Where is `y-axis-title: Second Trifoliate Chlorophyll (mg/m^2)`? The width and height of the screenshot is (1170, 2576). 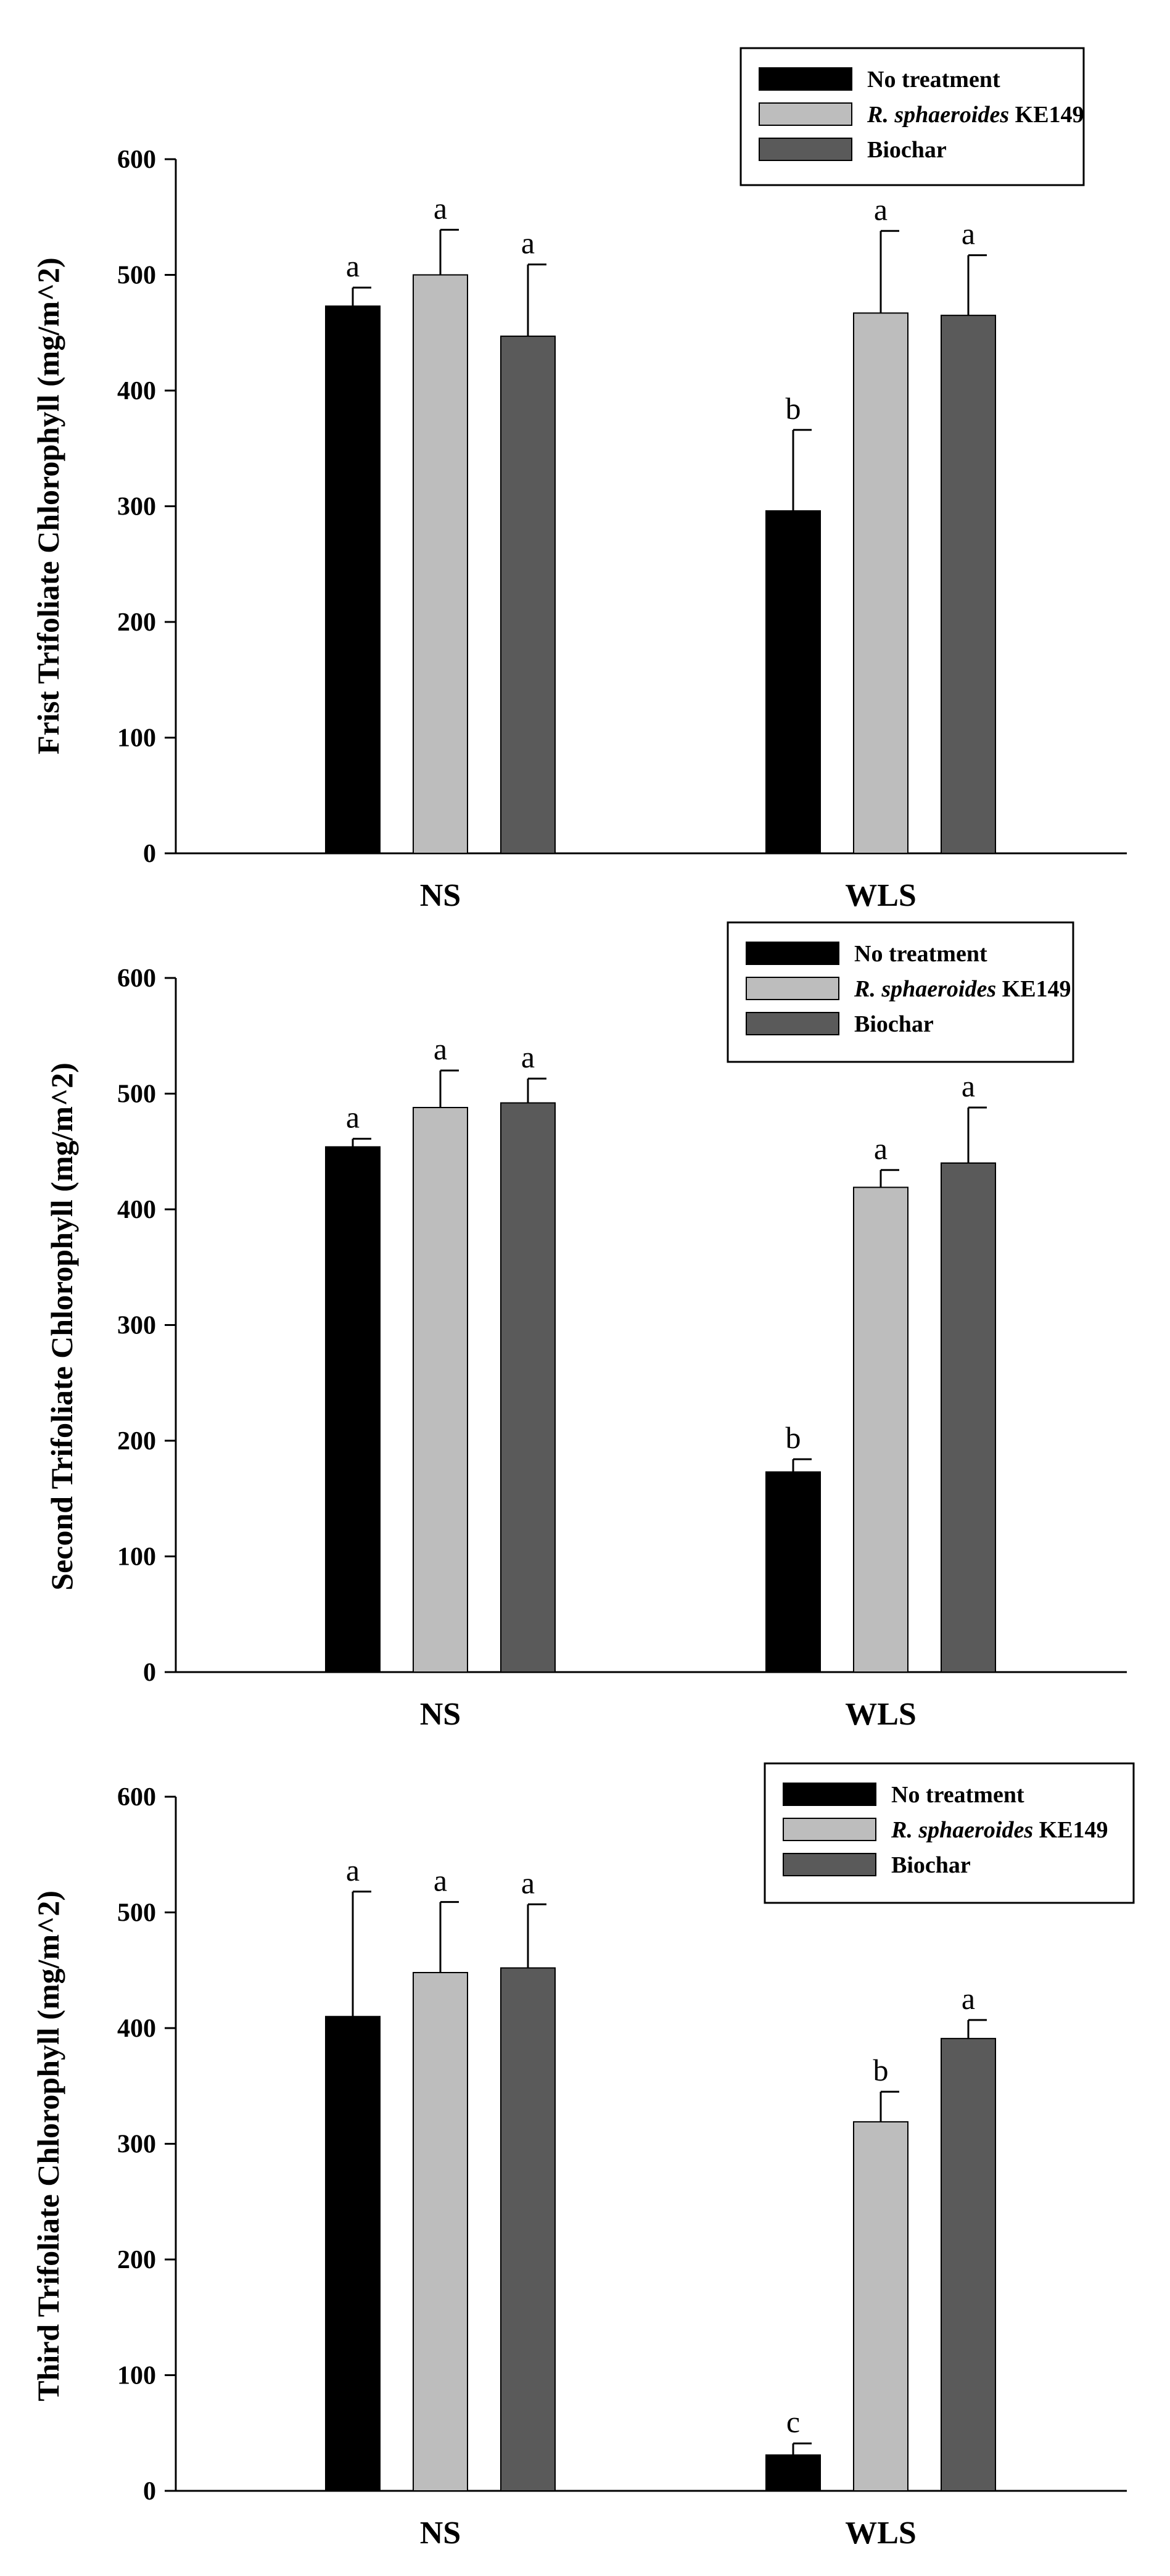 y-axis-title: Second Trifoliate Chlorophyll (mg/m^2) is located at coordinates (61, 1326).